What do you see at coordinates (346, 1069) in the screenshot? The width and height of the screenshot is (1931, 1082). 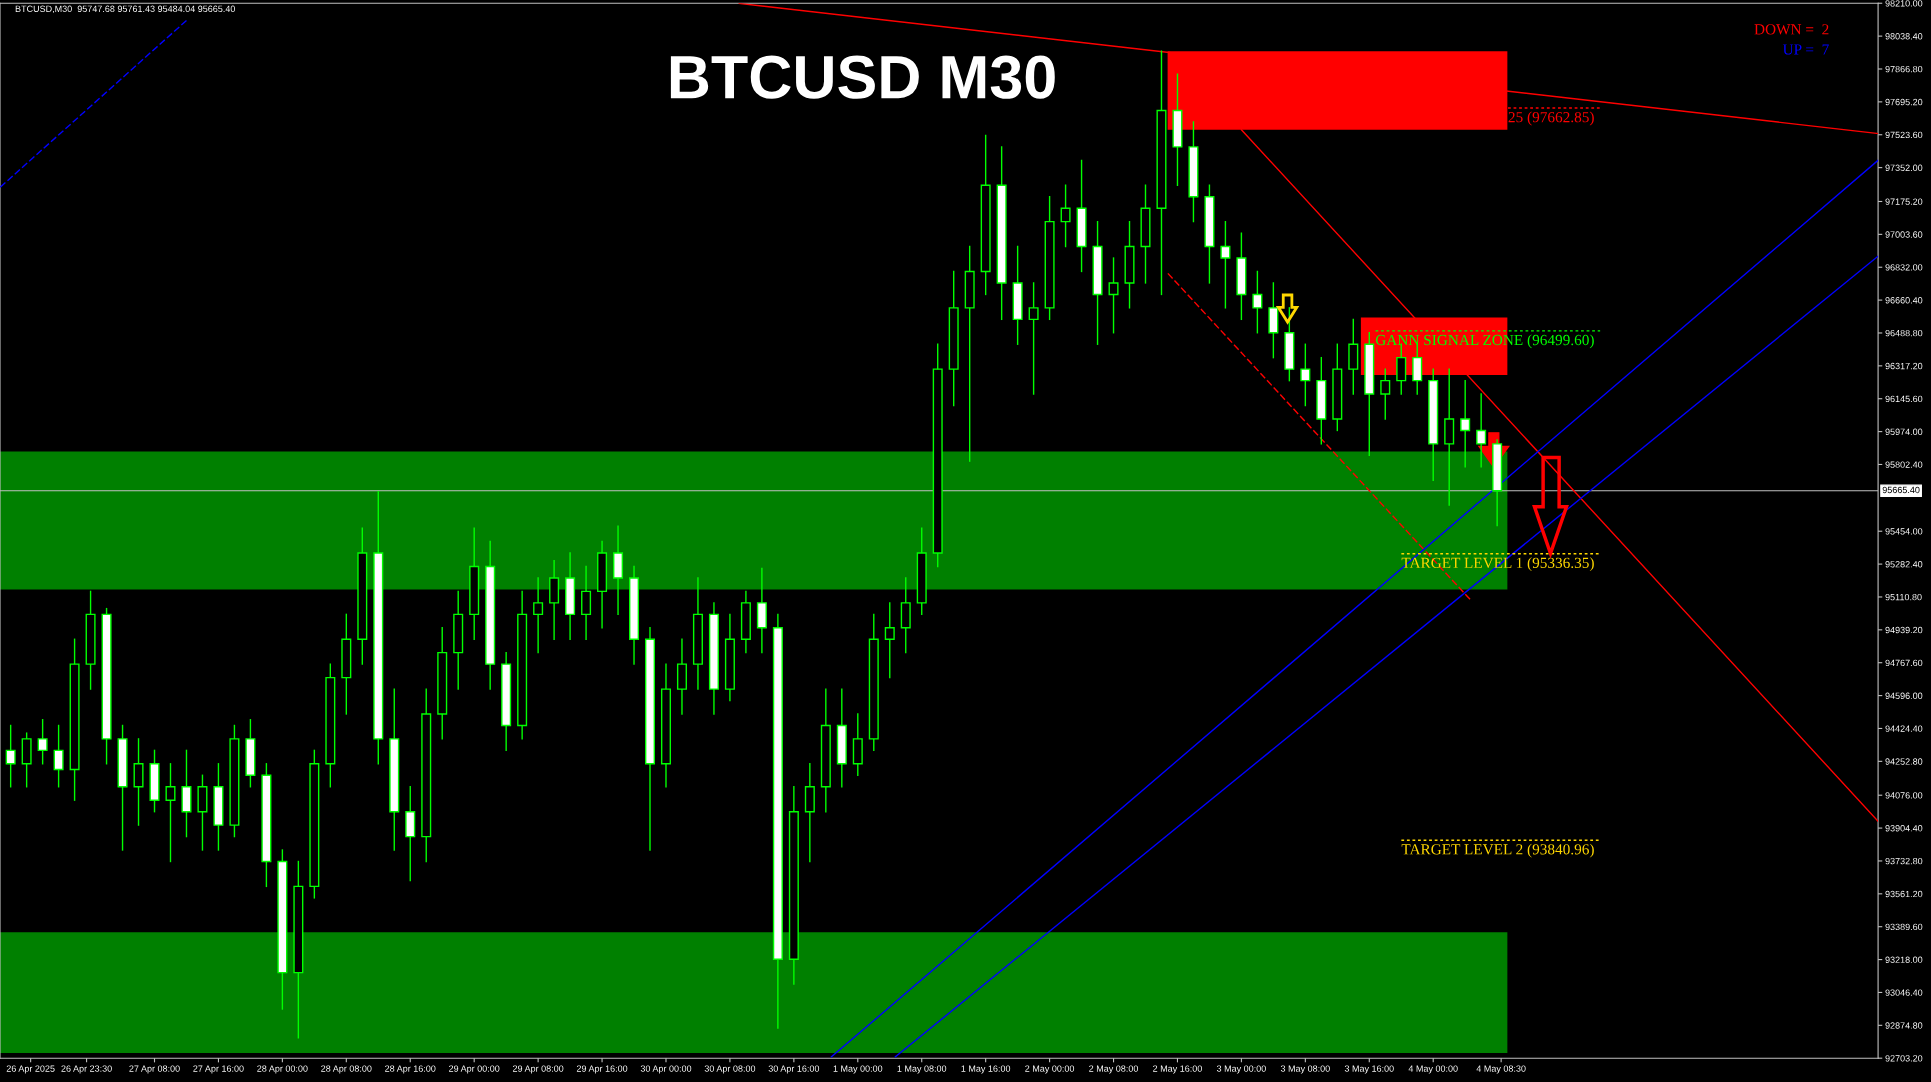 I see `x-tick-label: 28 Apr 08:00` at bounding box center [346, 1069].